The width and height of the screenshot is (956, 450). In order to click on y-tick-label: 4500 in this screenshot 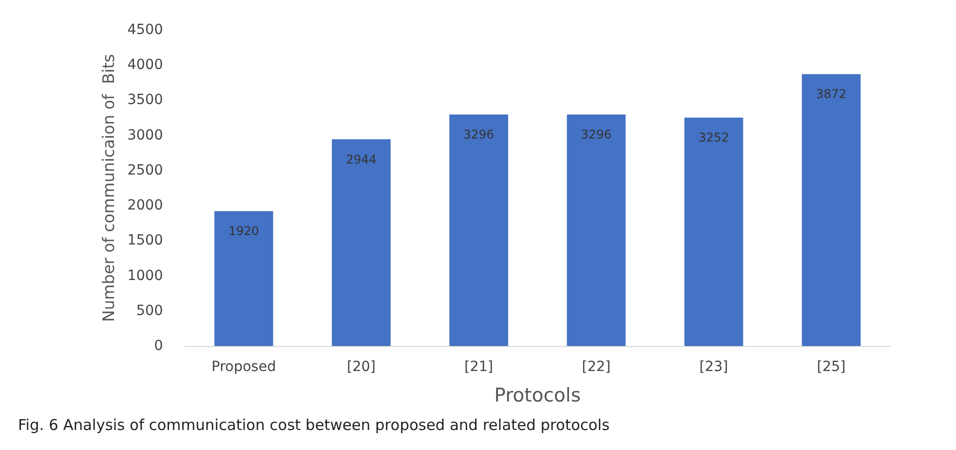, I will do `click(145, 30)`.